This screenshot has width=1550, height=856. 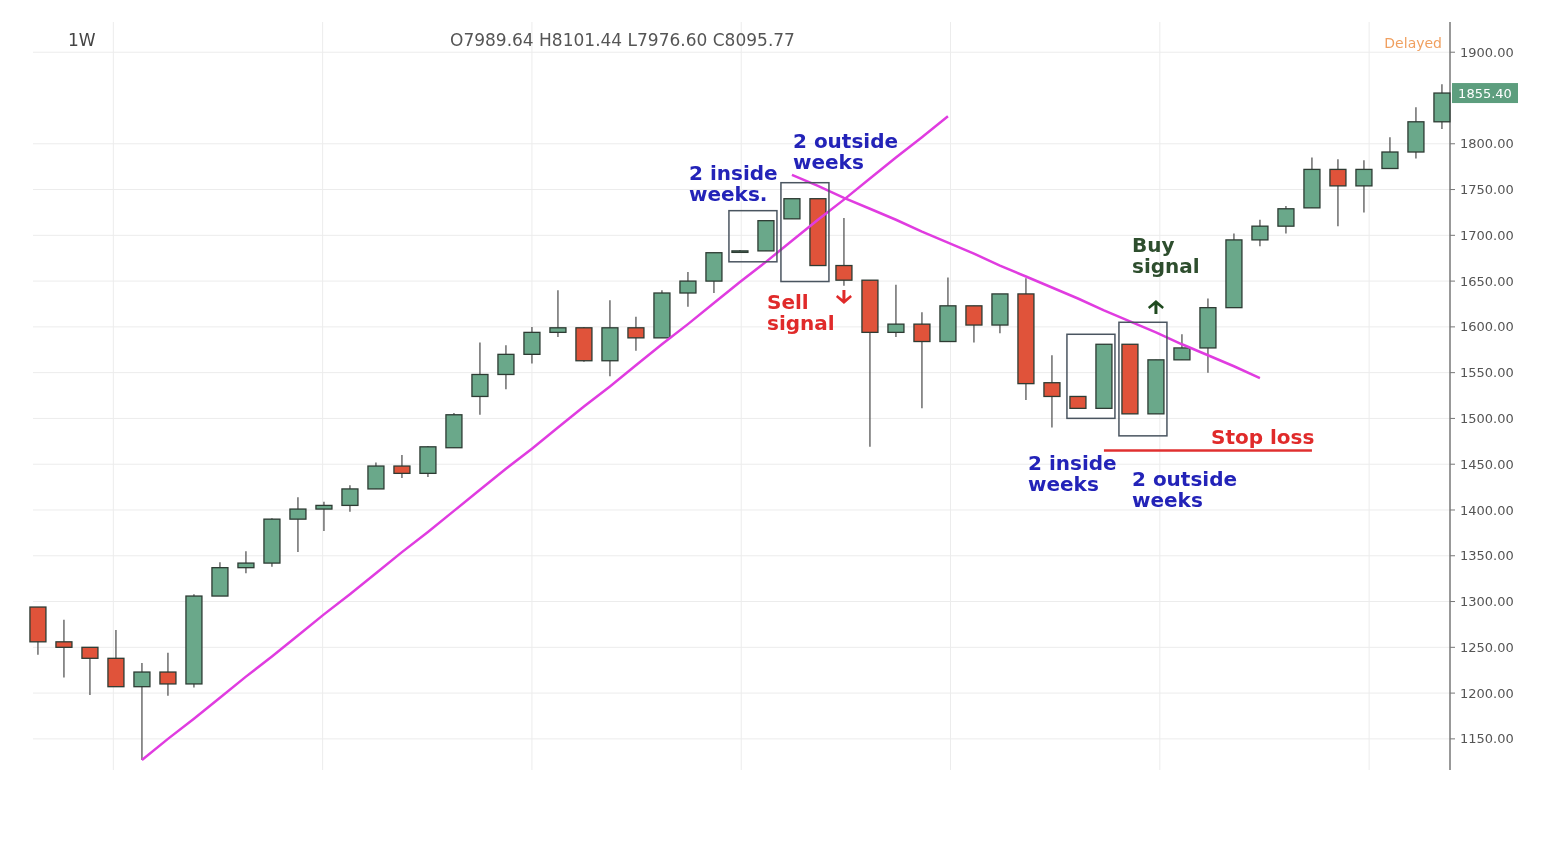 I want to click on y-tick-label: 1550.00, so click(x=1487, y=373).